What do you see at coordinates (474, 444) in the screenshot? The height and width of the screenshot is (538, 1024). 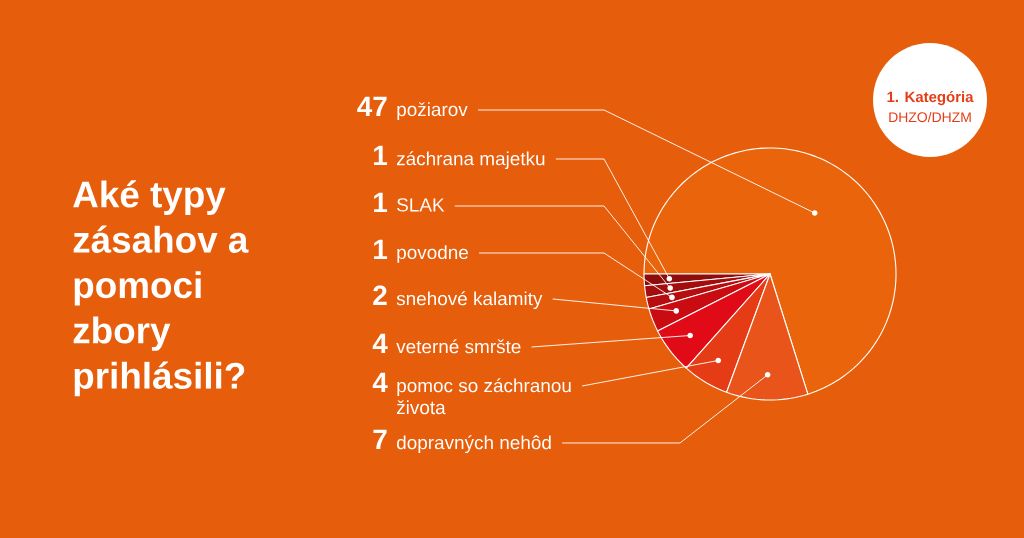 I see `slice-label: dopravných nehôd` at bounding box center [474, 444].